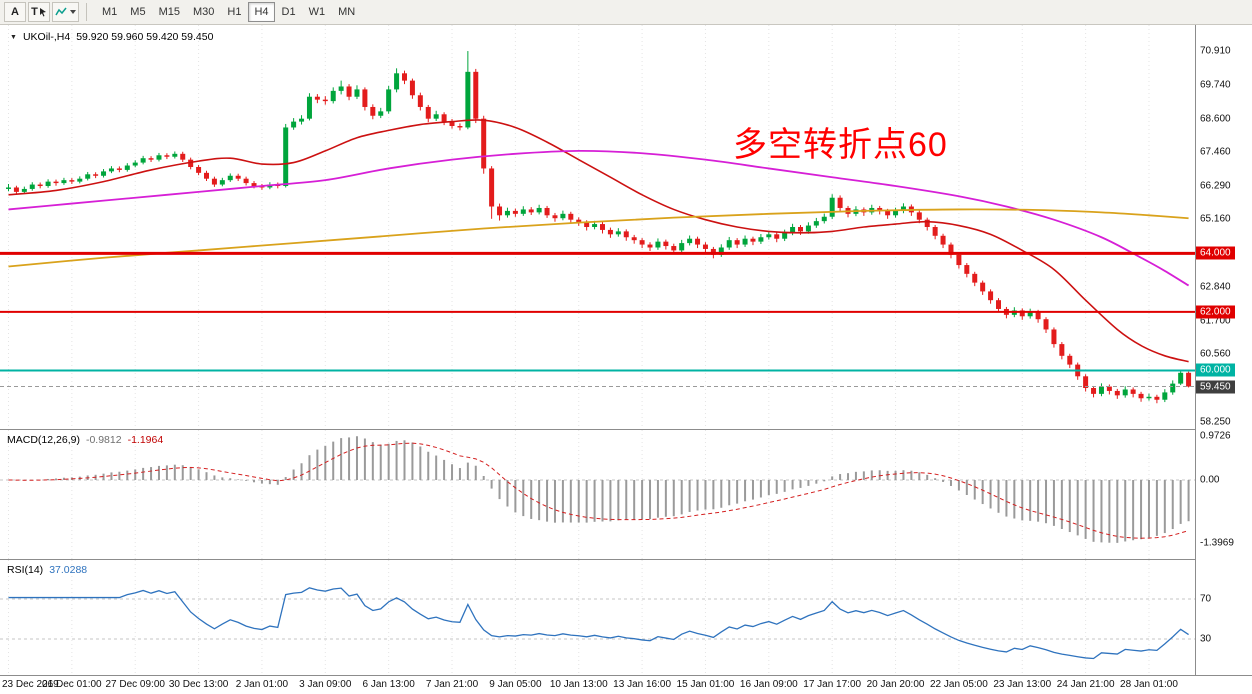  What do you see at coordinates (317, 12) in the screenshot?
I see `timeframe-w1-button: W1` at bounding box center [317, 12].